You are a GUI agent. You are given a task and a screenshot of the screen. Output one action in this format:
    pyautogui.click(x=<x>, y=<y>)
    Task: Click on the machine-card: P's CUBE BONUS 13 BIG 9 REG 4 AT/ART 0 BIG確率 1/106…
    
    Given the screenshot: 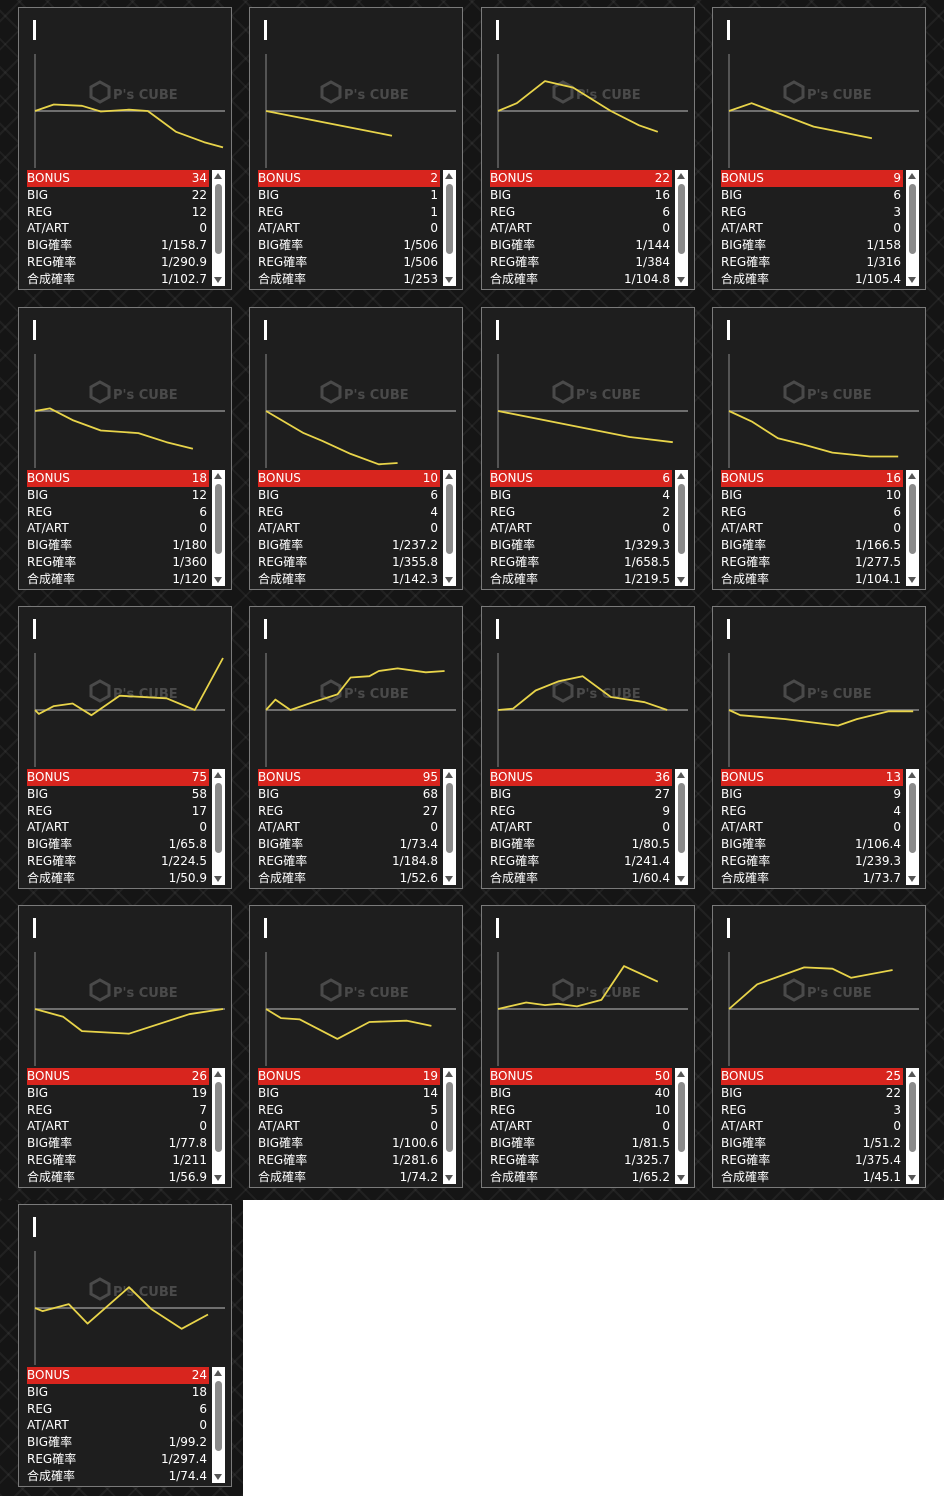 What is the action you would take?
    pyautogui.click(x=819, y=747)
    